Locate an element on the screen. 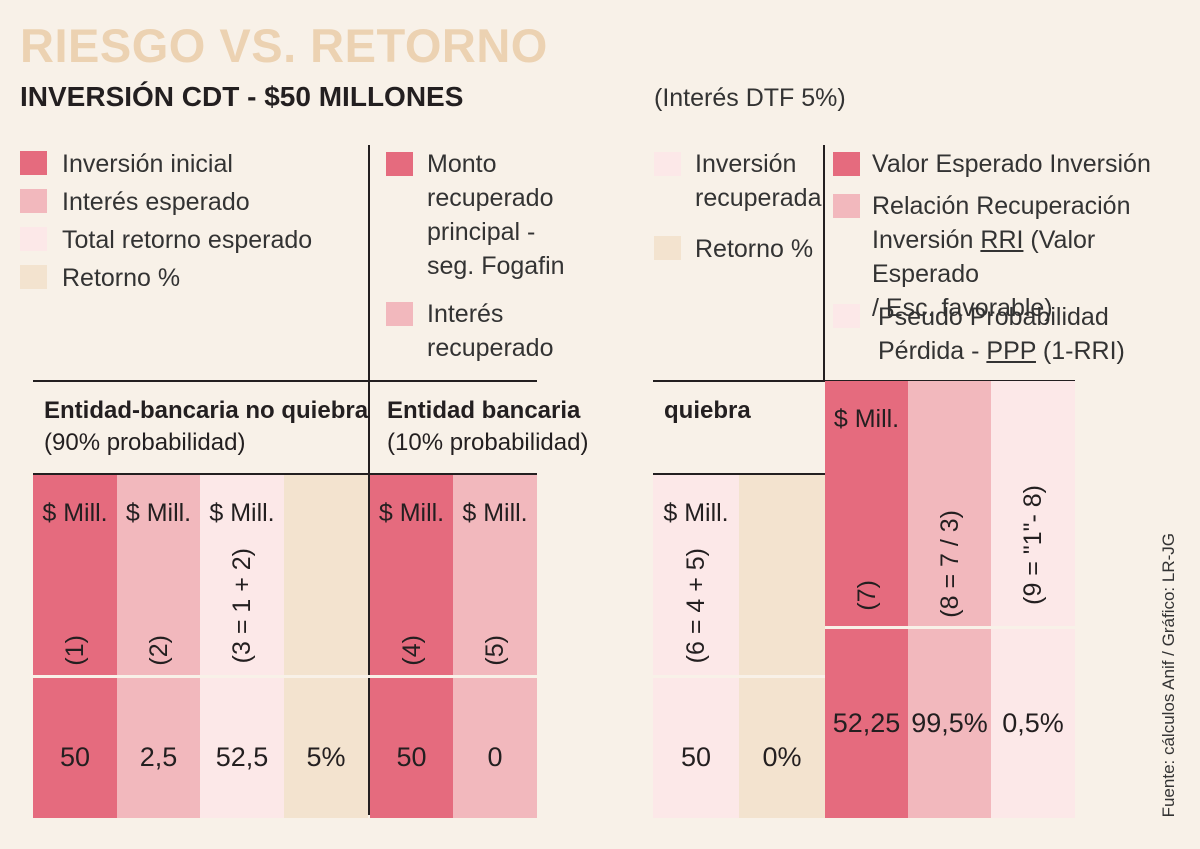 This screenshot has height=849, width=1200. legend-text: Inversión is located at coordinates (926, 240).